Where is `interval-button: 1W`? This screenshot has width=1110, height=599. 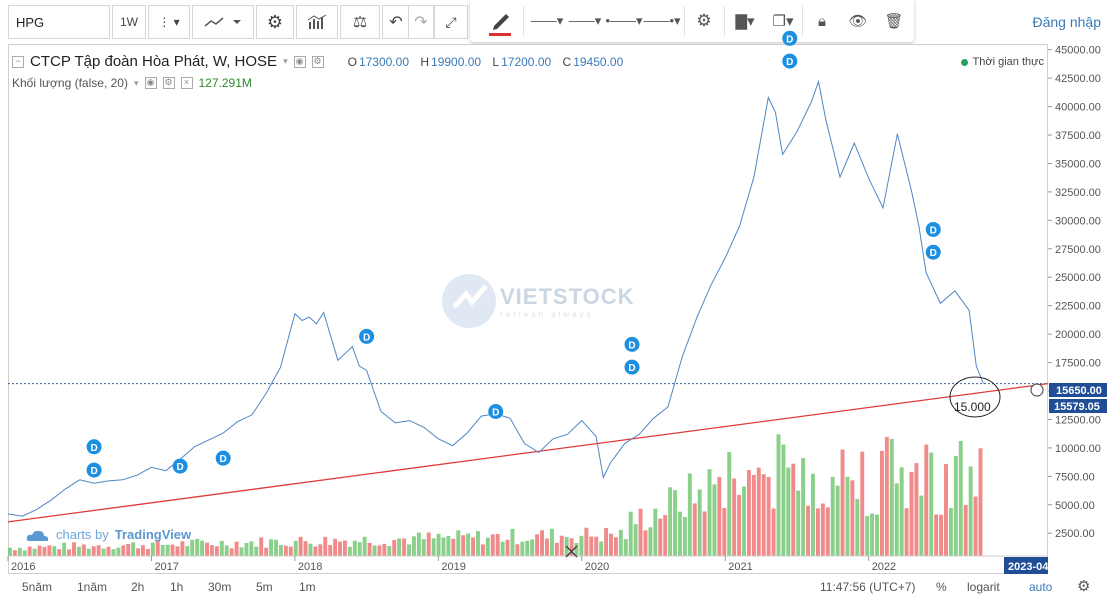
interval-button: 1W is located at coordinates (129, 22).